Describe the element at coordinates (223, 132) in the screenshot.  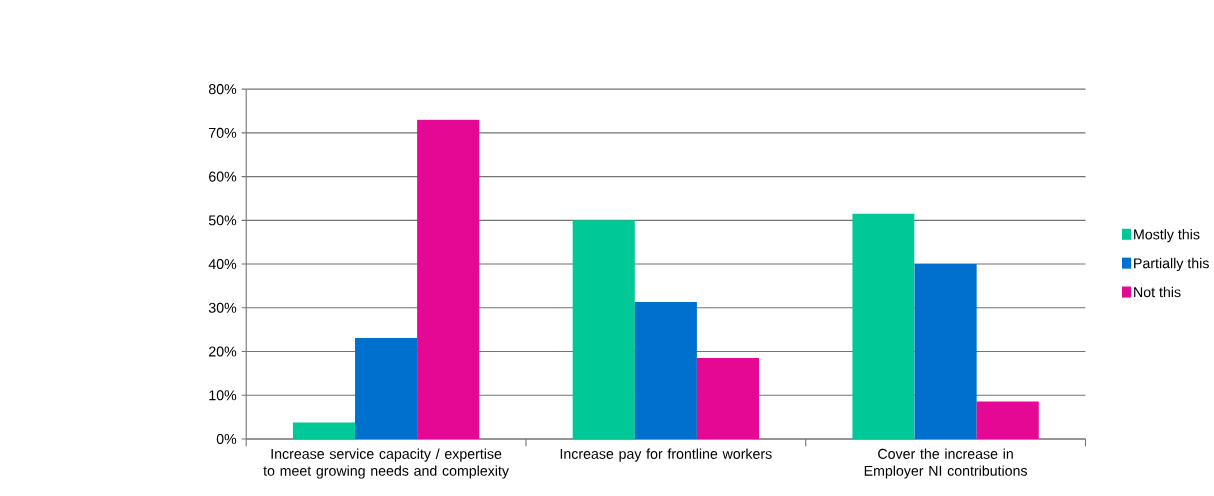
I see `y-tick-label: 70%` at that location.